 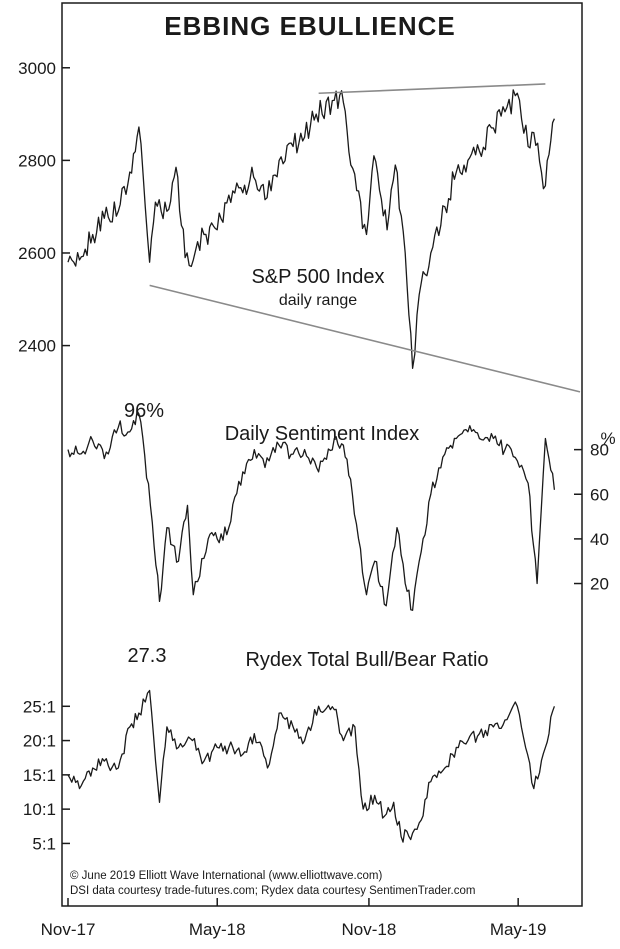 What do you see at coordinates (39, 706) in the screenshot?
I see `rydex-y-tick-label: 25:1` at bounding box center [39, 706].